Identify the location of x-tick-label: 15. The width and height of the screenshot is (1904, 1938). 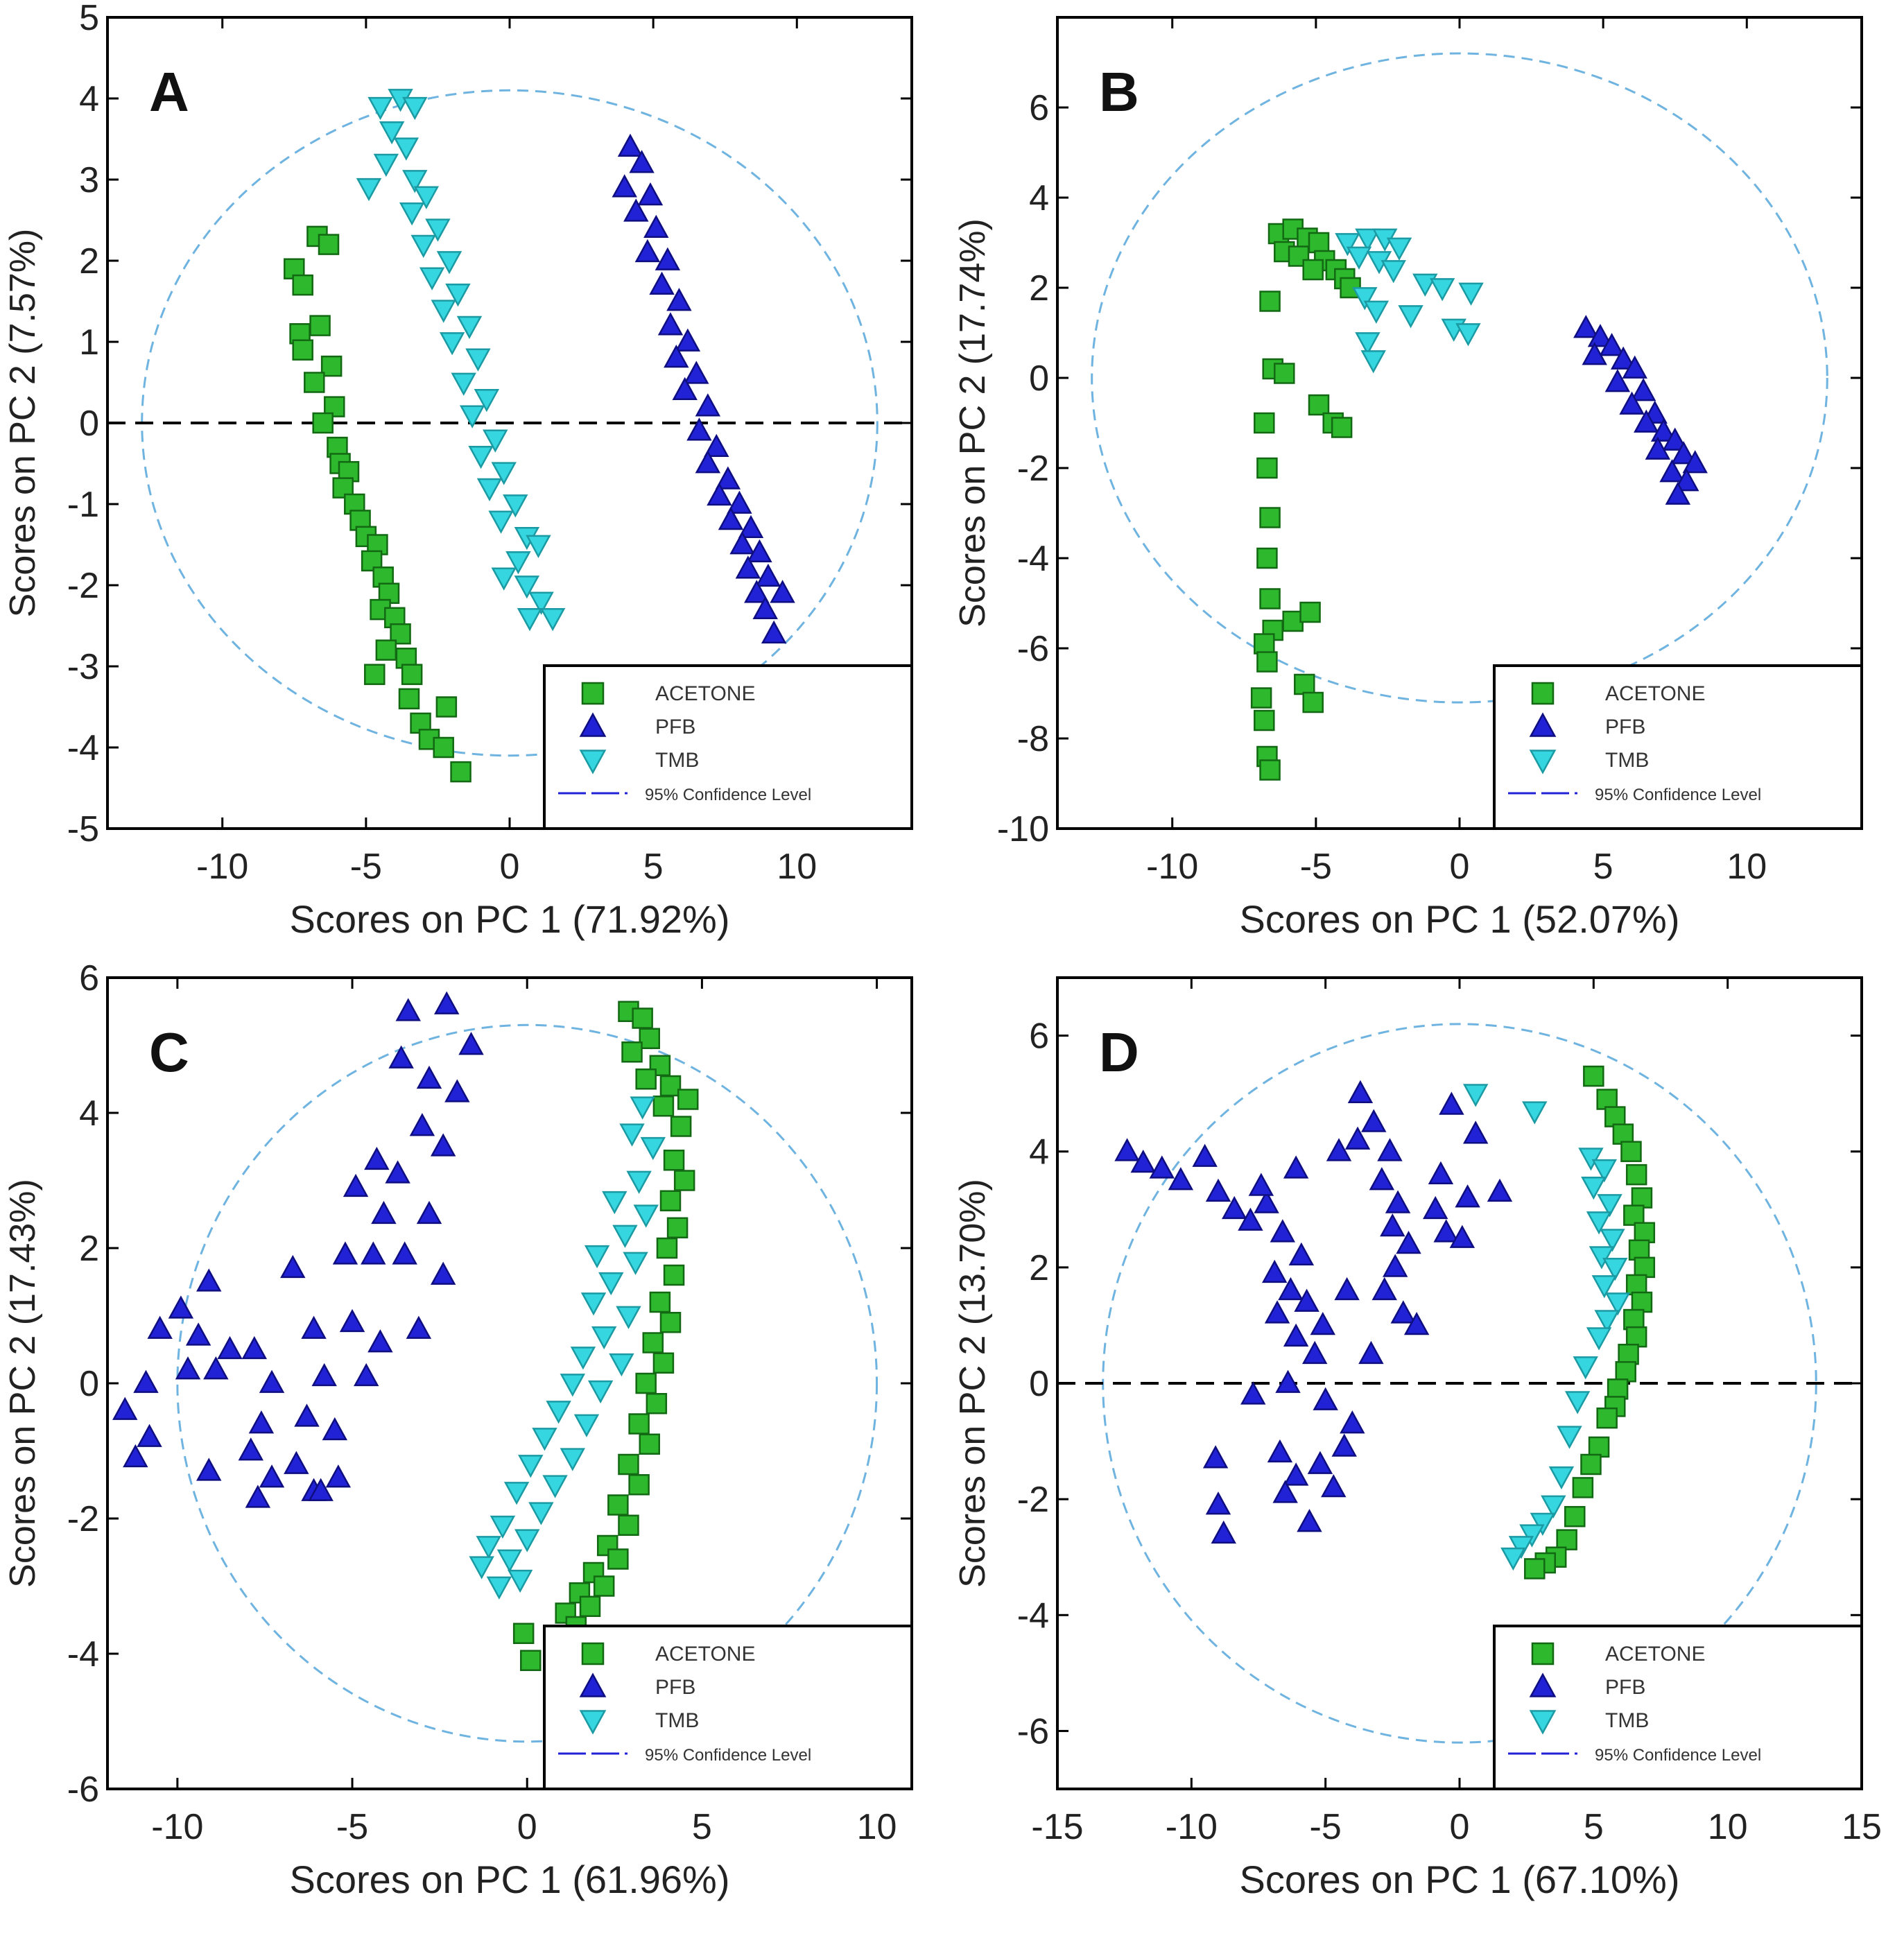
(1862, 1827).